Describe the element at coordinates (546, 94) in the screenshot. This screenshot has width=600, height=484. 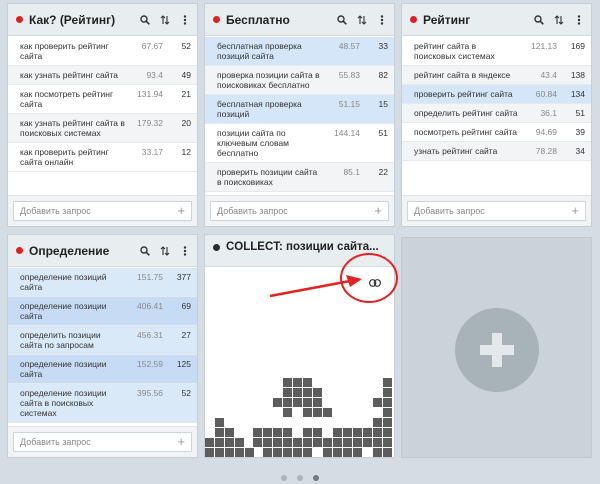
I see `query-value: 60.84` at that location.